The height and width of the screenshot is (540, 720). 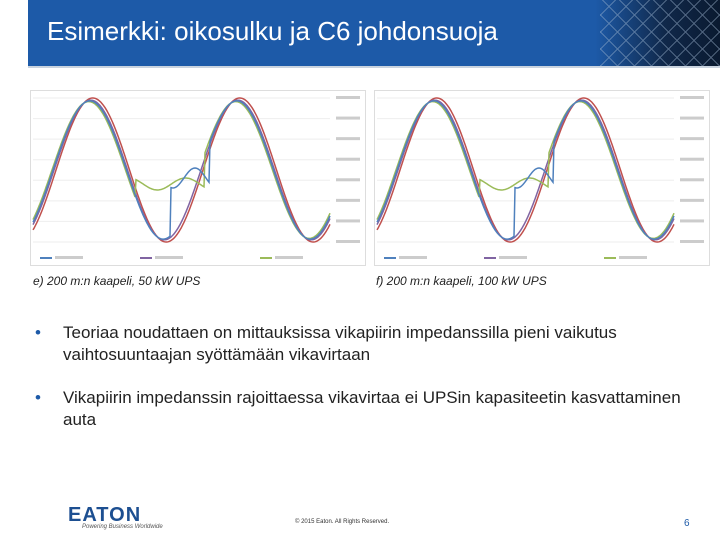 What do you see at coordinates (272, 31) in the screenshot?
I see `slide-title: Esimerkki: oikosulku ja C6 johdonsuoja` at bounding box center [272, 31].